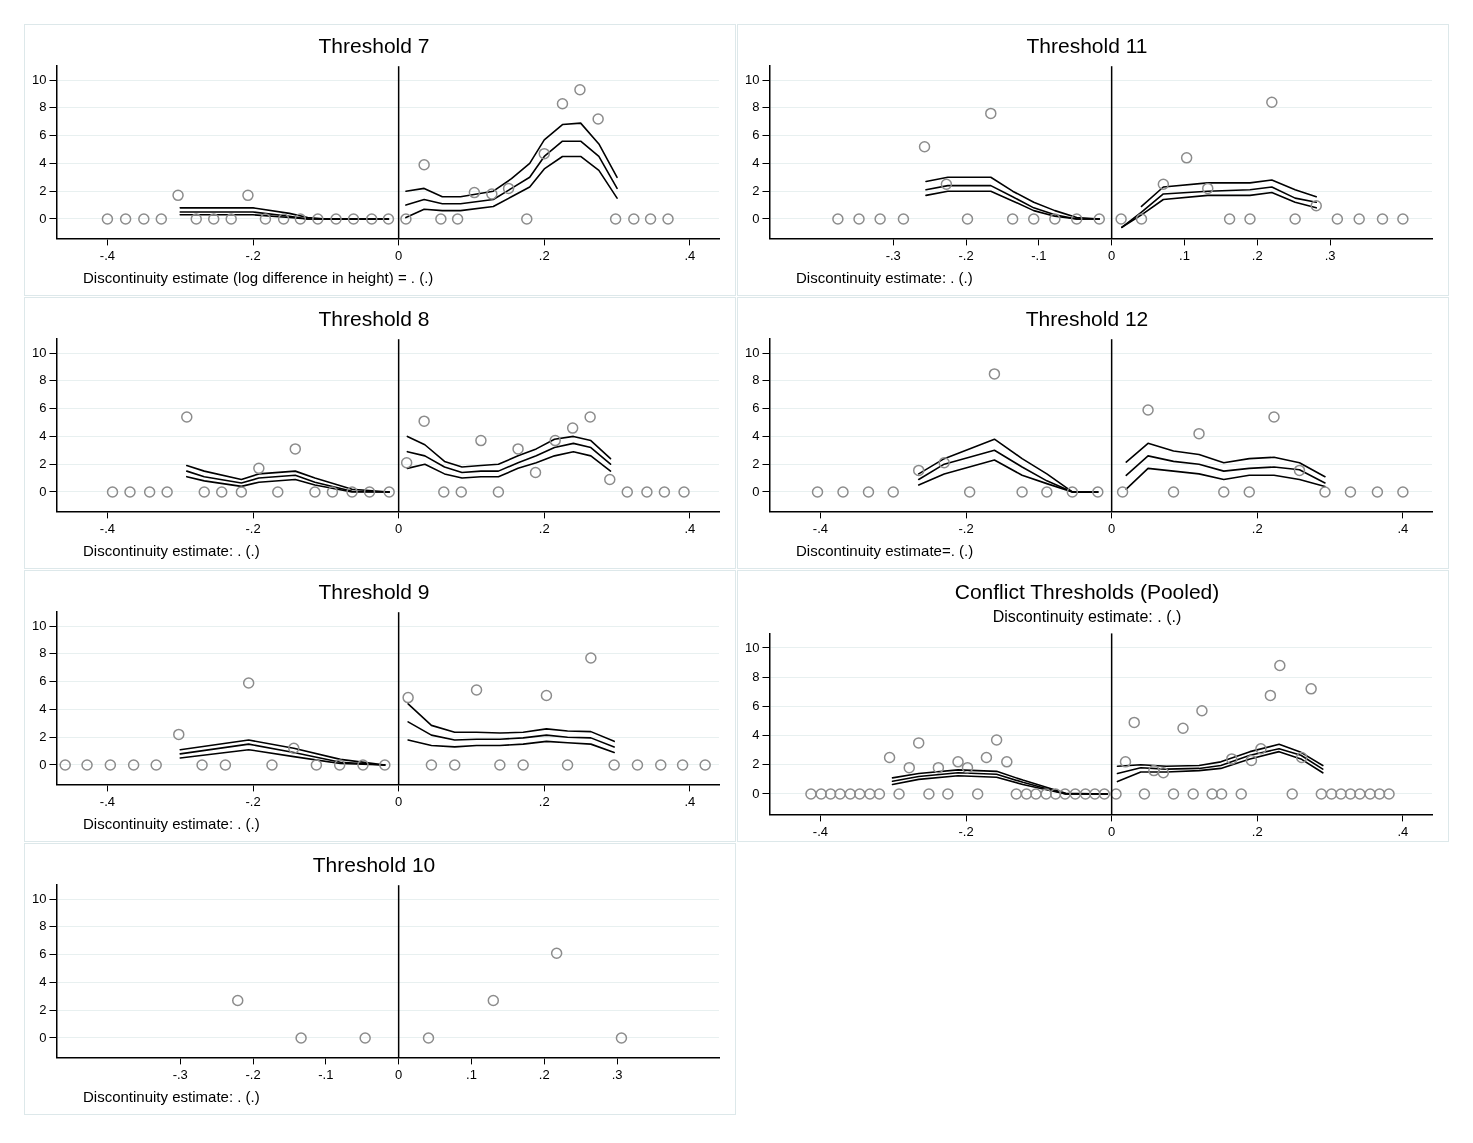  What do you see at coordinates (374, 46) in the screenshot?
I see `chart-title: Threshold 7` at bounding box center [374, 46].